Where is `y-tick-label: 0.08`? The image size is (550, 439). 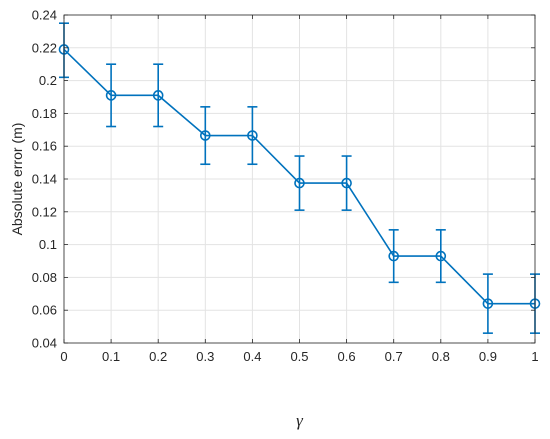
y-tick-label: 0.08 is located at coordinates (44, 277).